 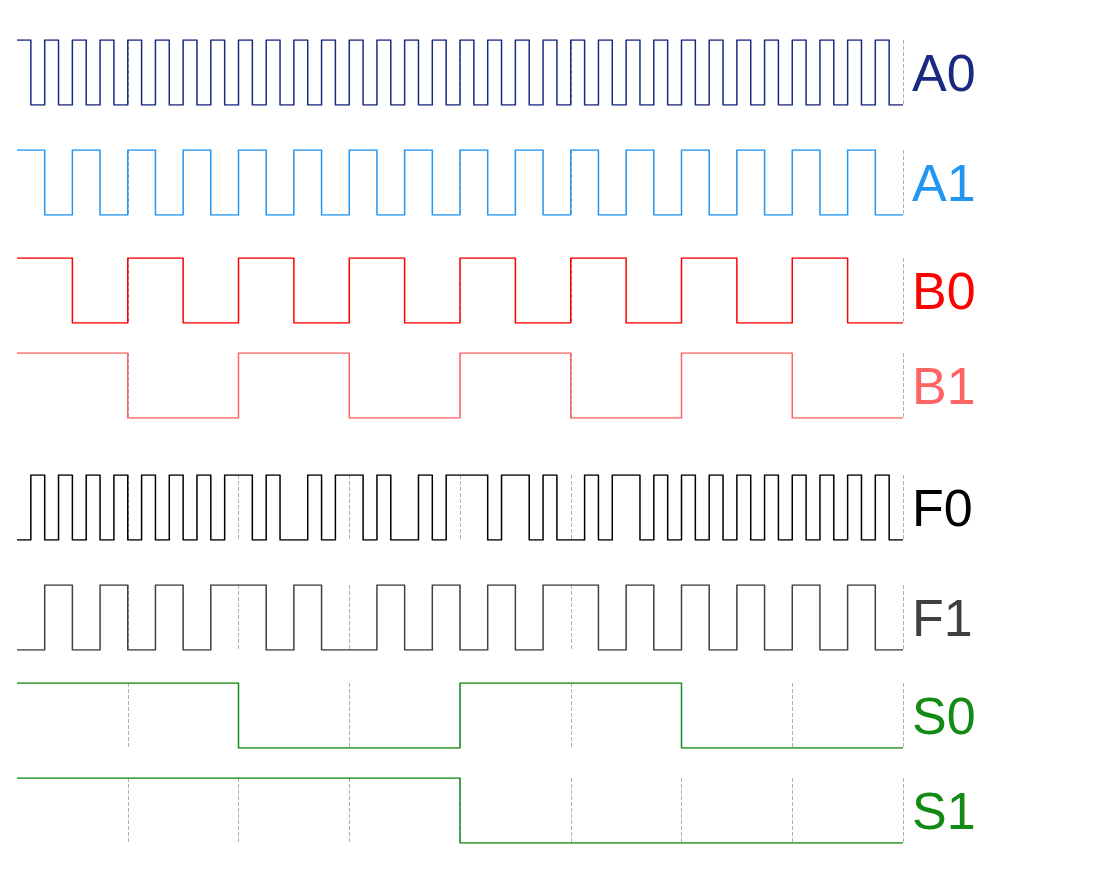 I want to click on series-label: F0, so click(x=942, y=507).